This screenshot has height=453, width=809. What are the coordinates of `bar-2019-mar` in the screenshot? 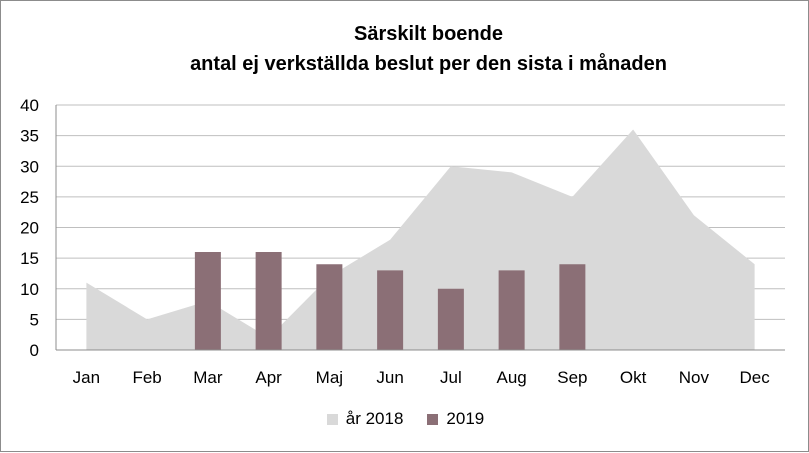 It's located at (207, 301).